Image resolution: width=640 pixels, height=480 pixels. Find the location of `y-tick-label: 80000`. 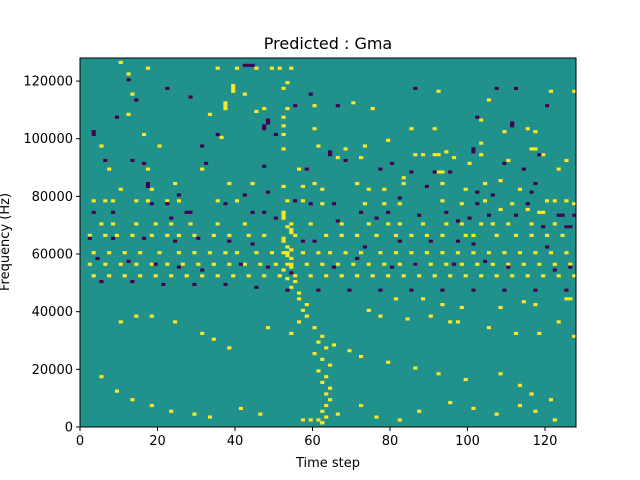

y-tick-label: 80000 is located at coordinates (52, 197).